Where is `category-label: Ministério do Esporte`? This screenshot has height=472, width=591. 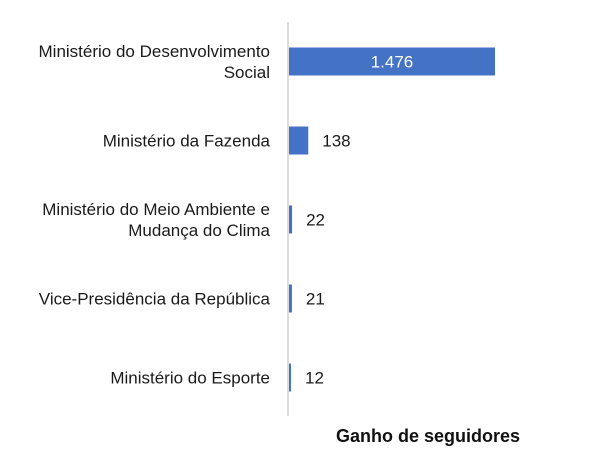 category-label: Ministério do Esporte is located at coordinates (190, 378).